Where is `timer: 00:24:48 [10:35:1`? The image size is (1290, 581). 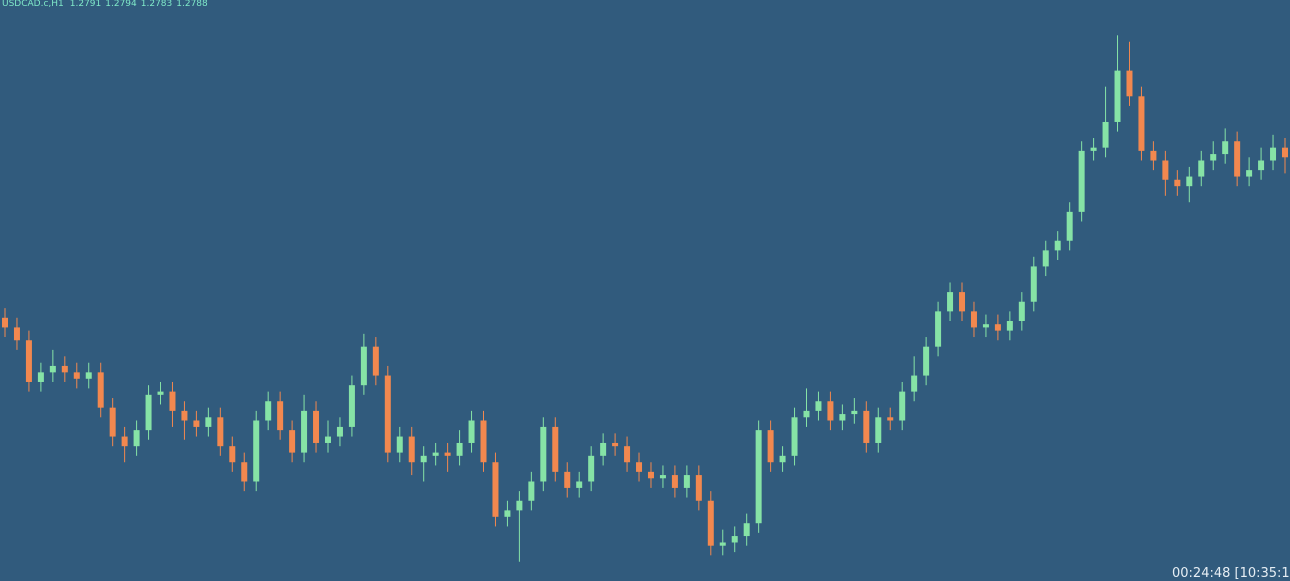 timer: 00:24:48 [10:35:1 is located at coordinates (1231, 573).